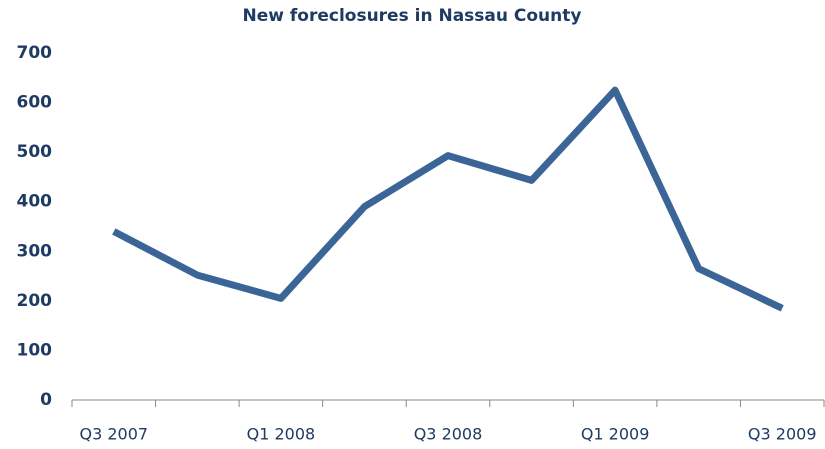 The width and height of the screenshot is (825, 449). What do you see at coordinates (281, 434) in the screenshot?
I see `x-tick-label: Q1 2008` at bounding box center [281, 434].